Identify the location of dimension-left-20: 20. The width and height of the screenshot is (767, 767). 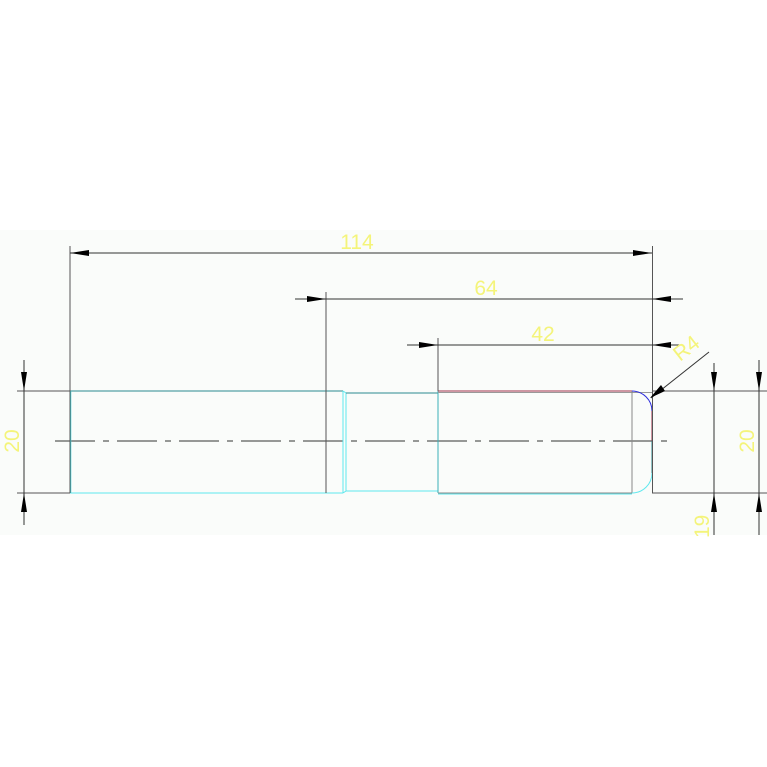
(14, 442).